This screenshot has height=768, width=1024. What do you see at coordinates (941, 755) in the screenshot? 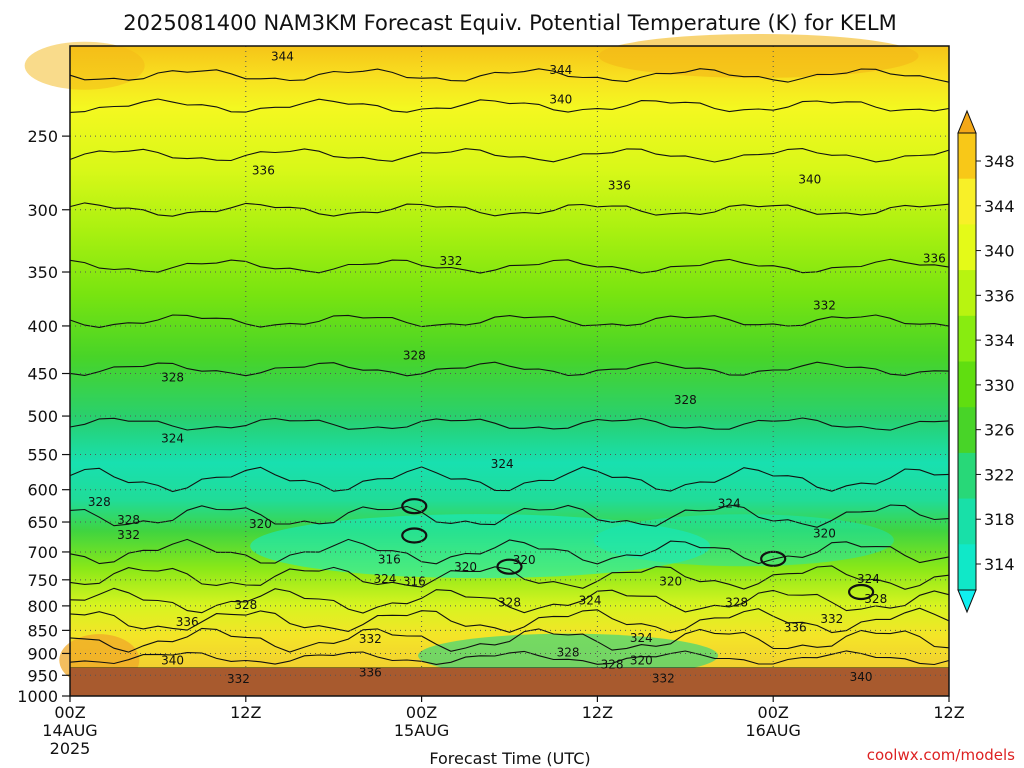
I see `credit-link: coolwx.com/models` at bounding box center [941, 755].